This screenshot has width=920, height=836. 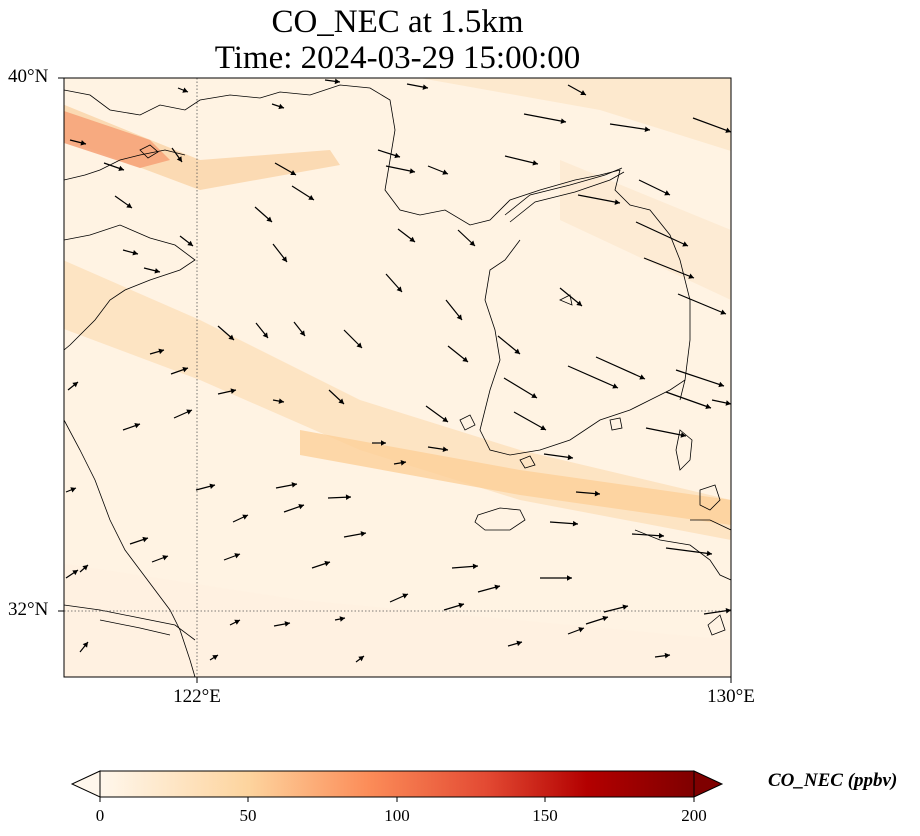 What do you see at coordinates (515, 477) in the screenshot?
I see `plume-band-south` at bounding box center [515, 477].